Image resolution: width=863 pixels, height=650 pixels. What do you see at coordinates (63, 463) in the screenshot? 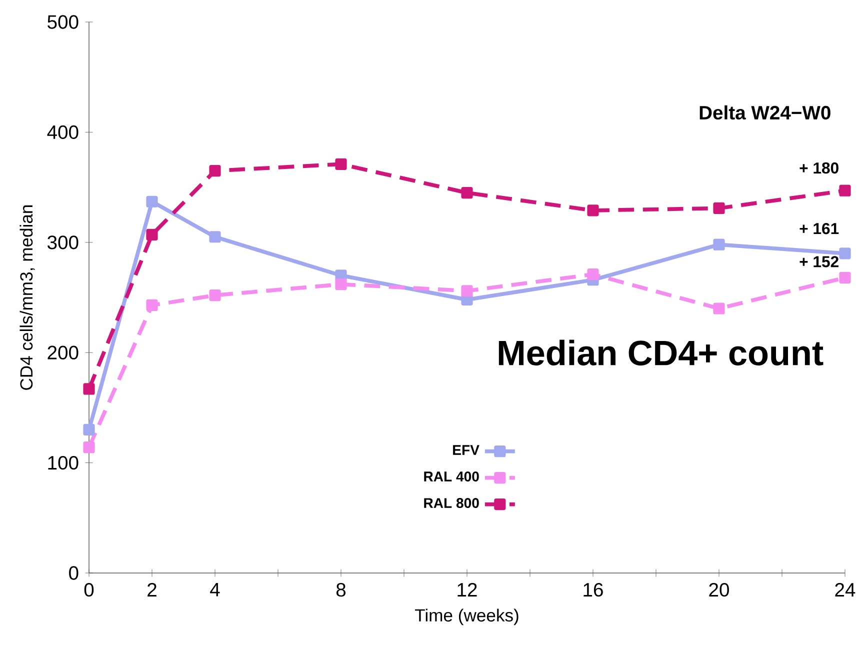
I see `y-tick-label: 100` at bounding box center [63, 463].